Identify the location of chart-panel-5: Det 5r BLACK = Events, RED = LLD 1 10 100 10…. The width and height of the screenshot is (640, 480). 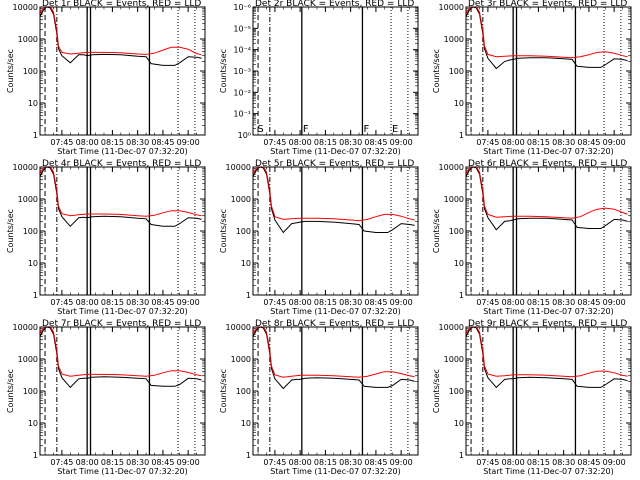
(319, 237).